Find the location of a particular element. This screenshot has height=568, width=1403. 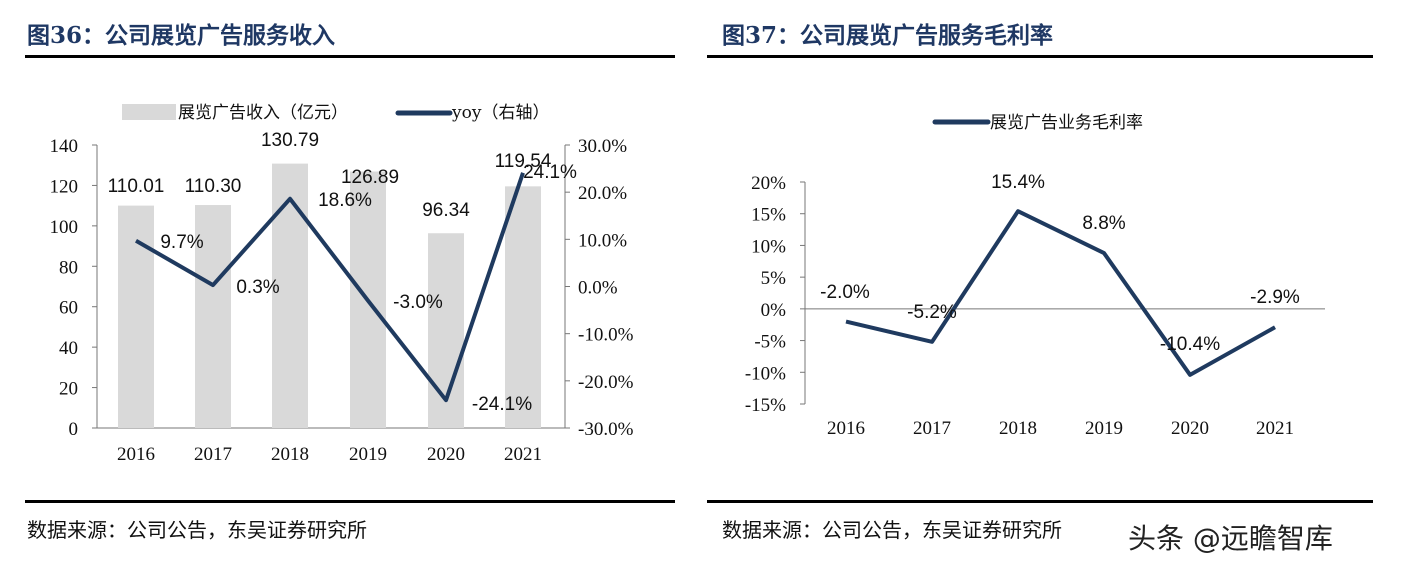

margin-data-label: -2.9% is located at coordinates (1275, 297).